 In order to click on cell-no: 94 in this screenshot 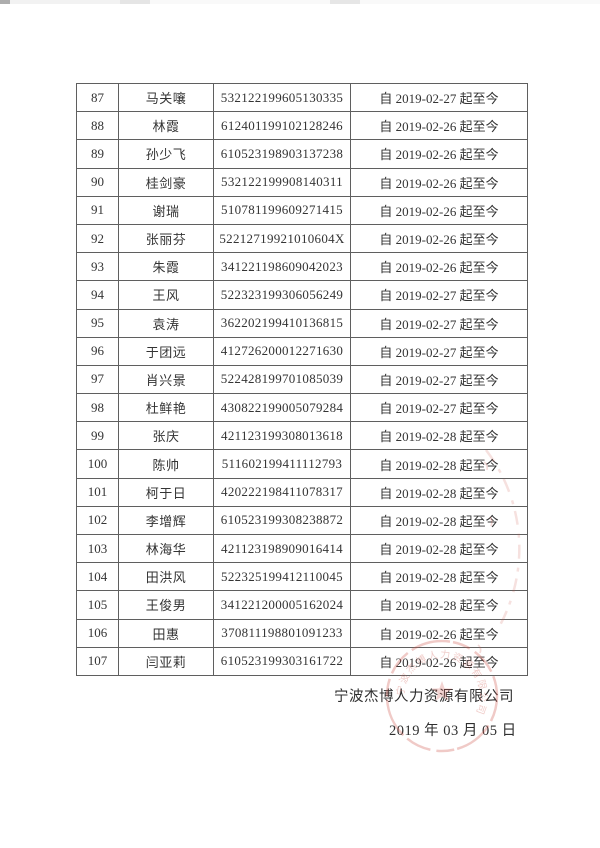, I will do `click(97, 295)`.